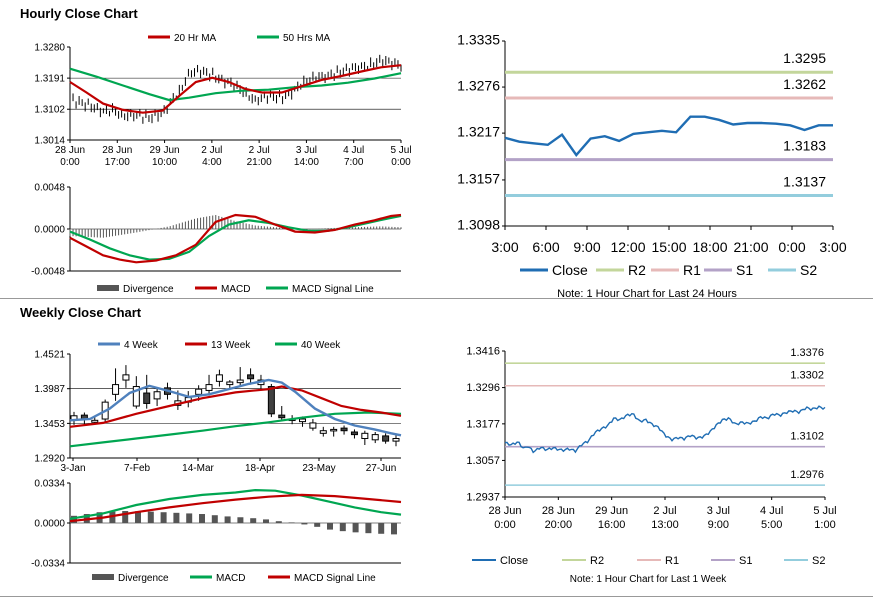 This screenshot has height=601, width=873. I want to click on hourly-ma20-line, so click(235, 89).